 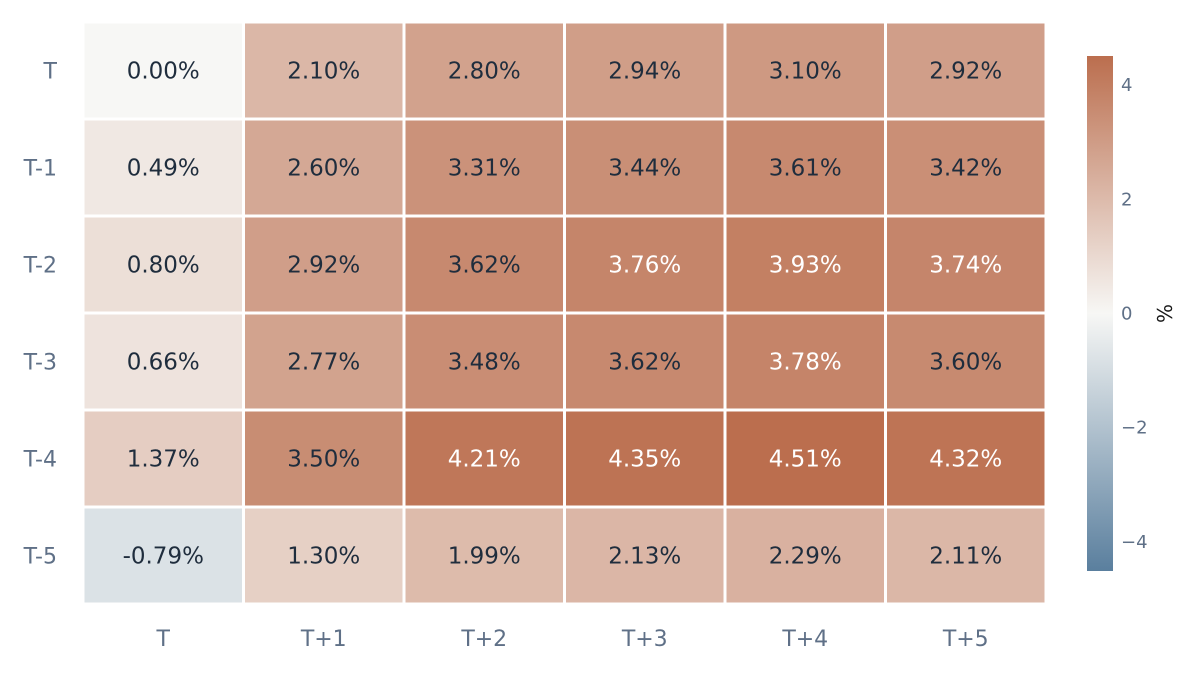 What do you see at coordinates (1126, 85) in the screenshot?
I see `colorbar-tick-label: 4` at bounding box center [1126, 85].